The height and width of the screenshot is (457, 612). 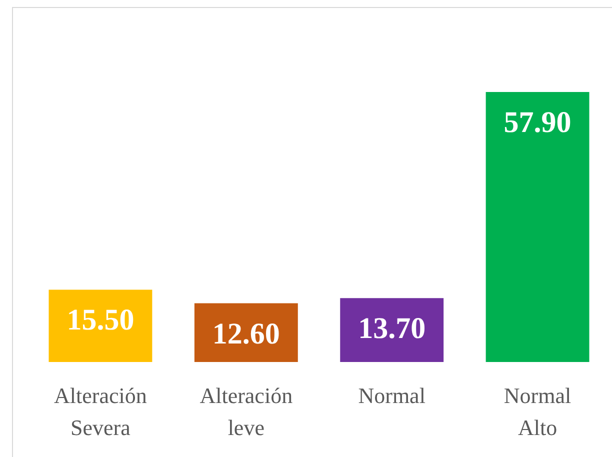 What do you see at coordinates (246, 411) in the screenshot?
I see `x-tick-label: Alteración leve` at bounding box center [246, 411].